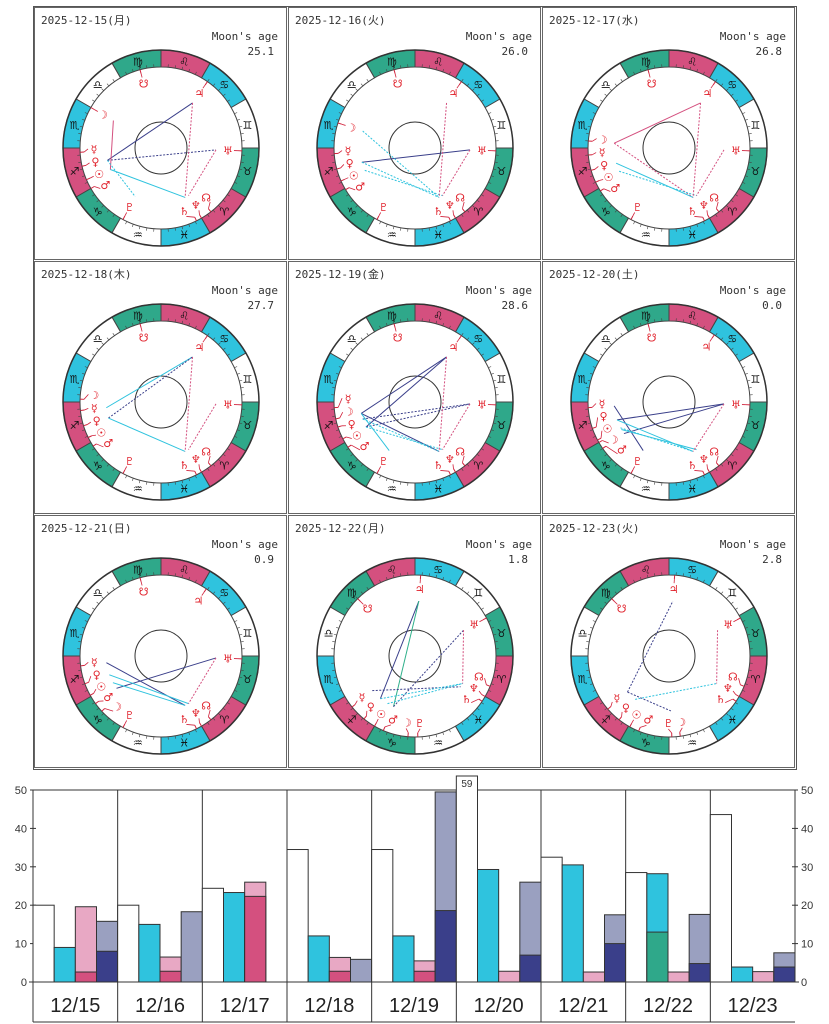 This screenshot has width=829, height=1024. I want to click on sign-glyph: ♏, so click(329, 679).